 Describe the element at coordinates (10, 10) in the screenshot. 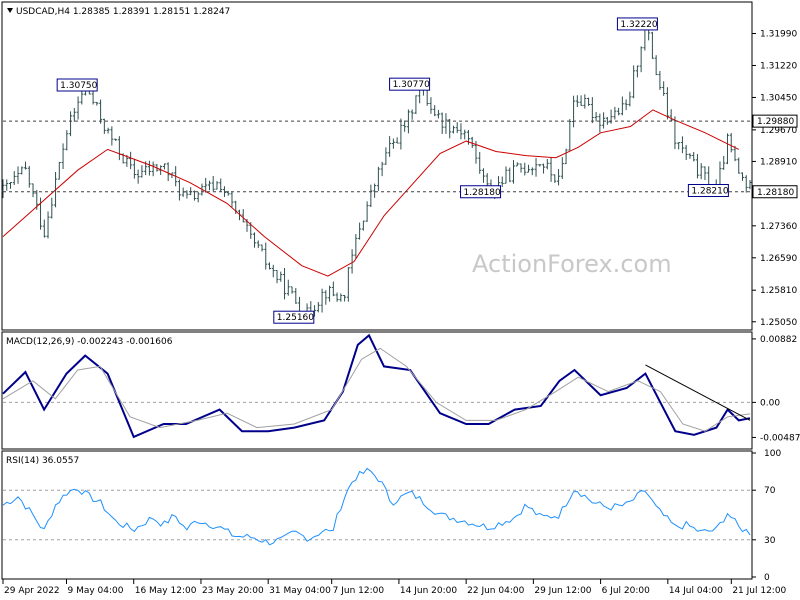

I see `dropdown-triangle-icon` at that location.